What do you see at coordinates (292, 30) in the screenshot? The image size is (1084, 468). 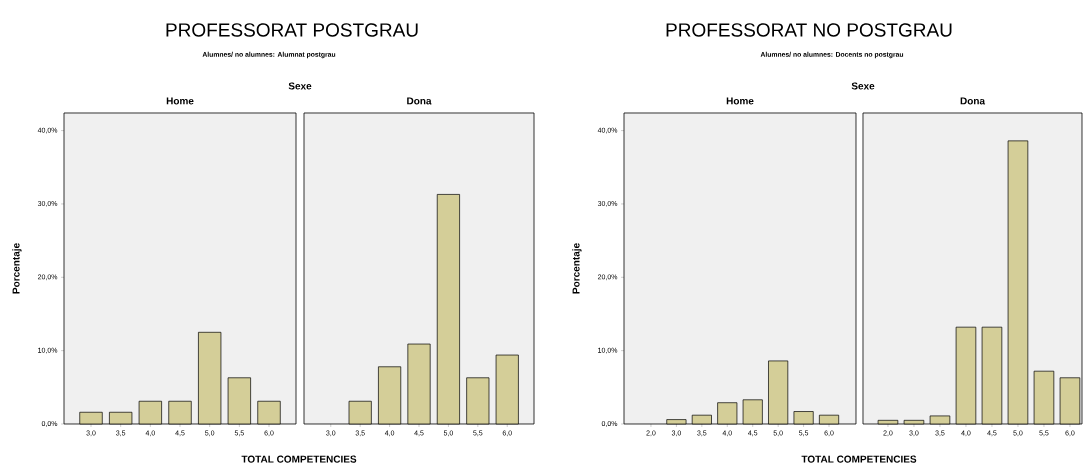 I see `text: PROFESSORAT POSTGRAU` at bounding box center [292, 30].